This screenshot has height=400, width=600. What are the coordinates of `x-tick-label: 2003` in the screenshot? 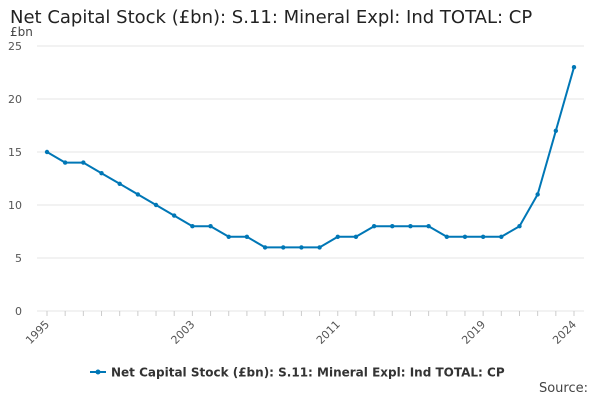 It's located at (183, 332).